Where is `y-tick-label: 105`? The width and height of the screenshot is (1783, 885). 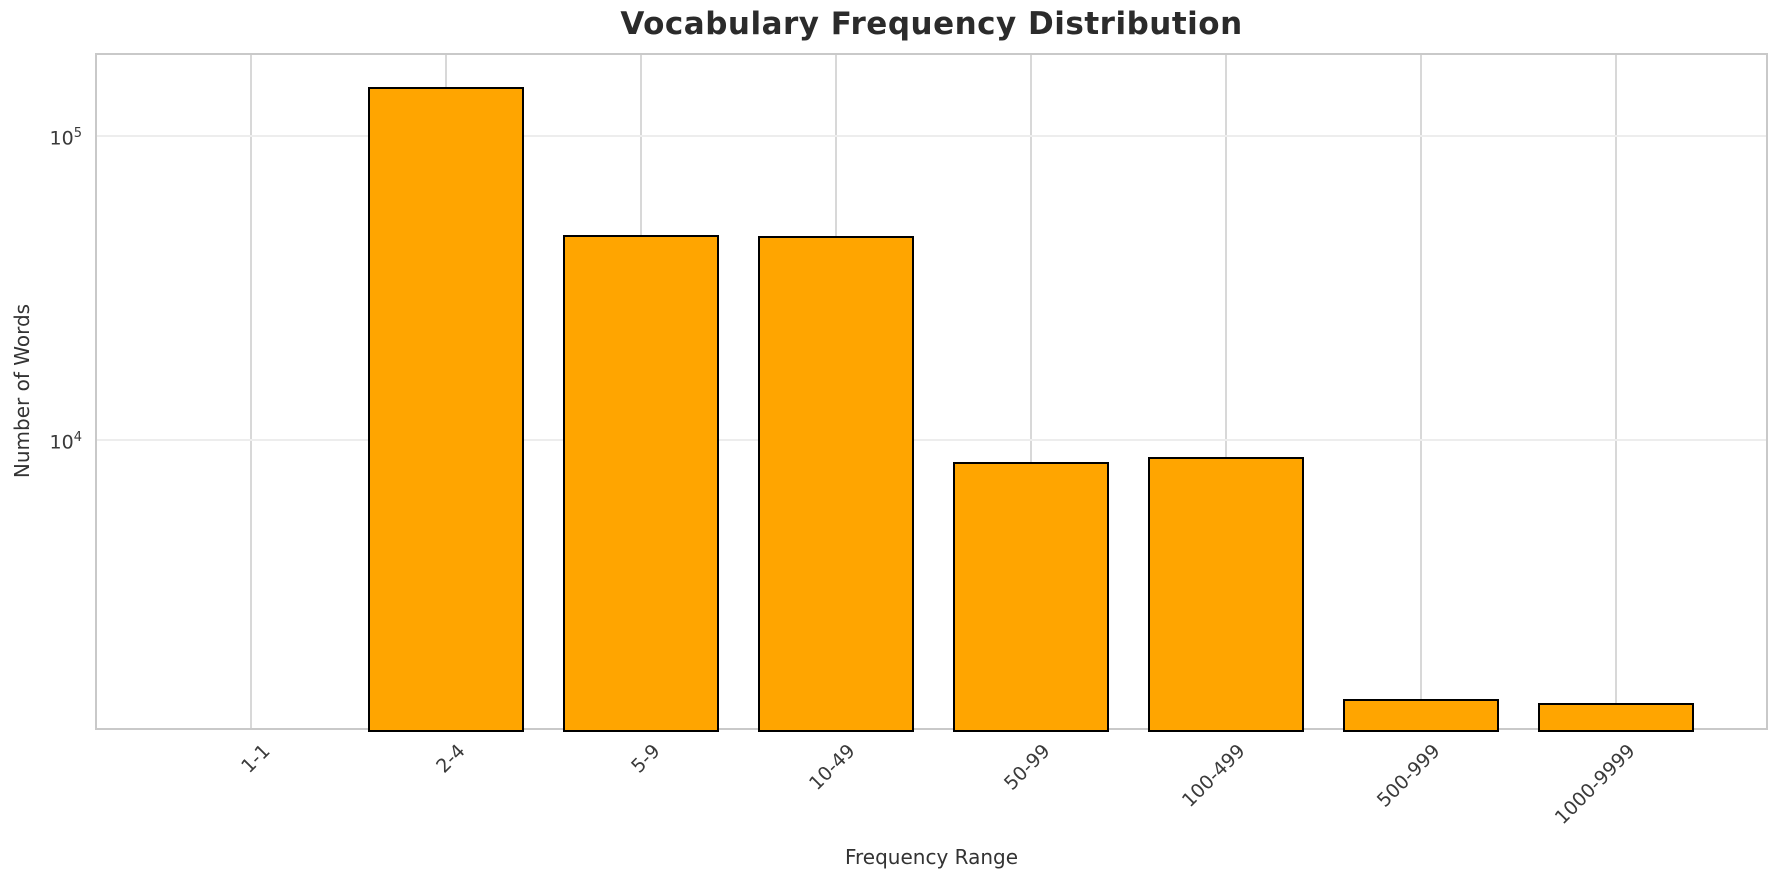
y-tick-label: 105 is located at coordinates (65, 138).